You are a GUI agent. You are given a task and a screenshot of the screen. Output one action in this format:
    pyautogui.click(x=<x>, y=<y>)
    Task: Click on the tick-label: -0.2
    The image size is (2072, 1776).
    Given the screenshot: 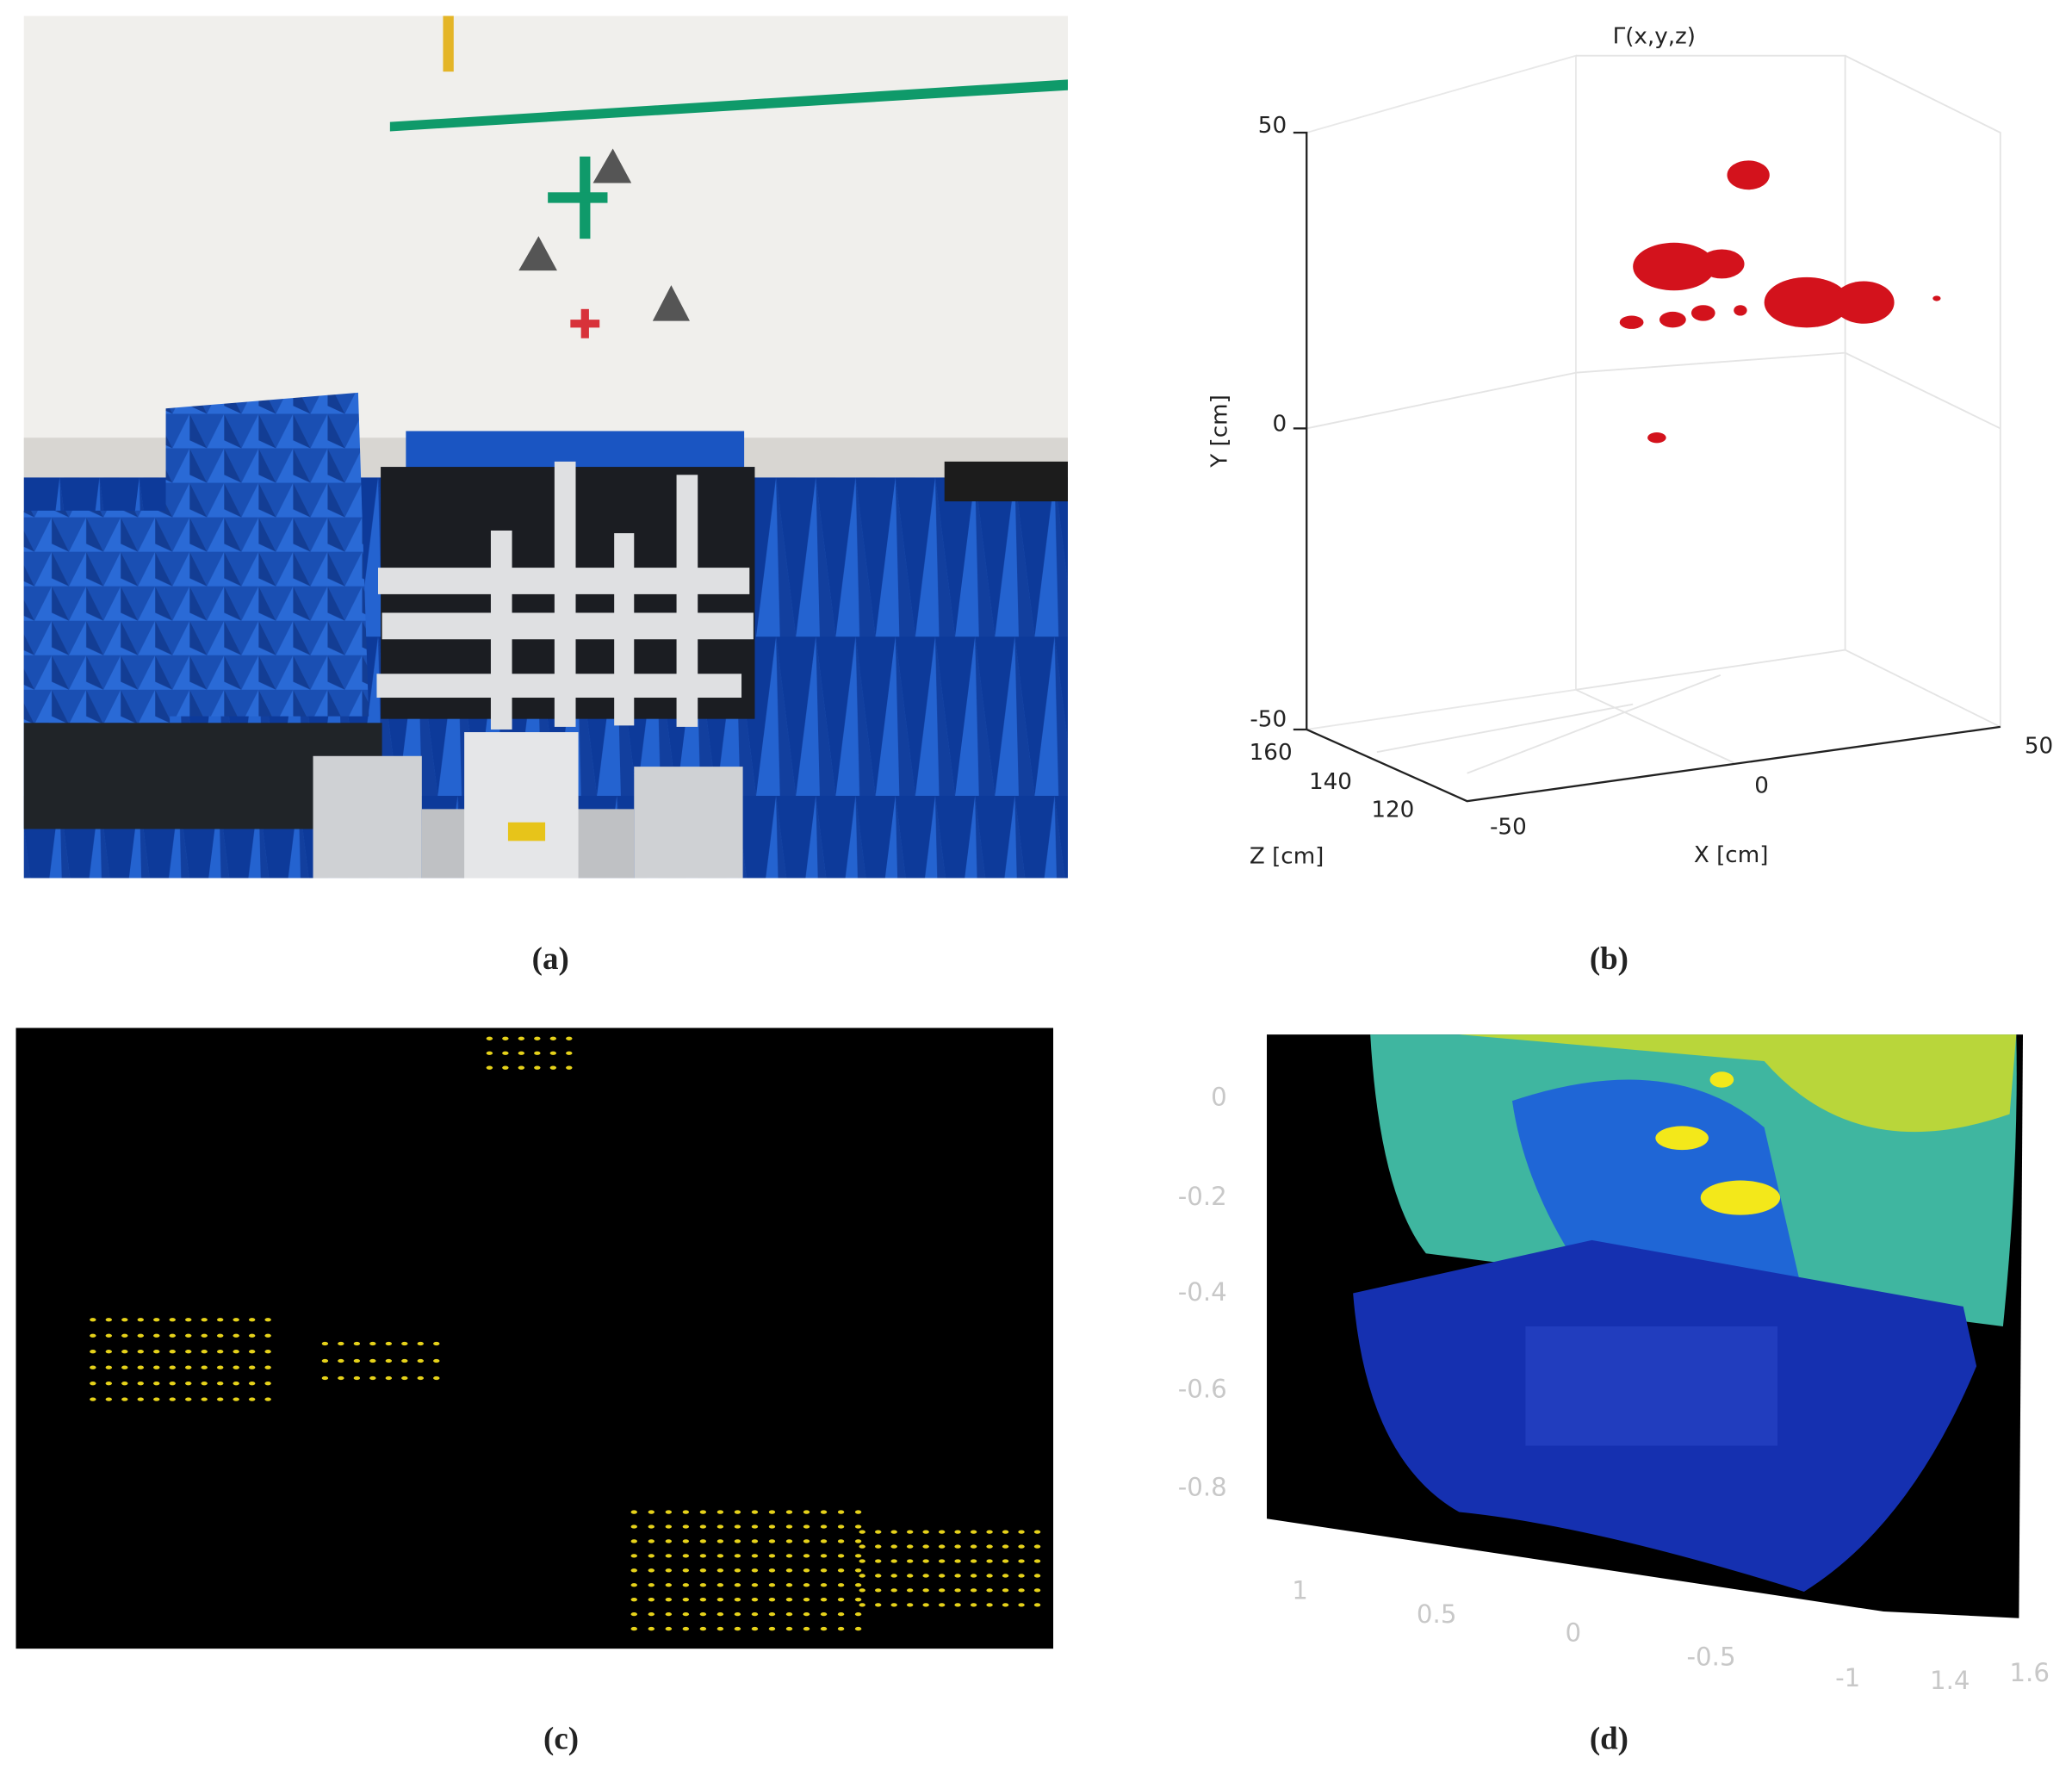 What is the action you would take?
    pyautogui.click(x=1202, y=1196)
    